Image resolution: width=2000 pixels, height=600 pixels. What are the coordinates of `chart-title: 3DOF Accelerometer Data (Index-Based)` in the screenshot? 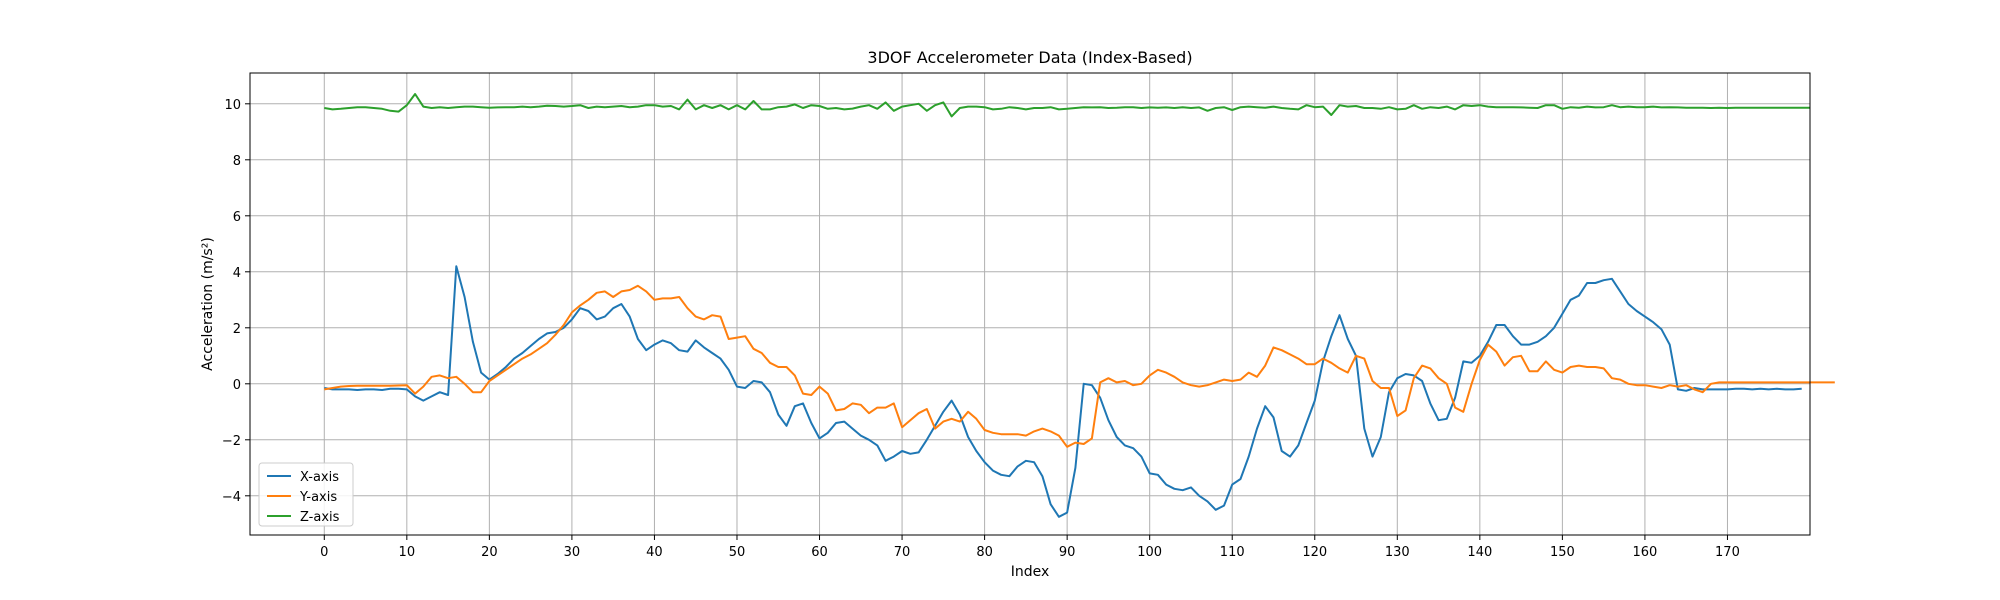 It's located at (1029, 57).